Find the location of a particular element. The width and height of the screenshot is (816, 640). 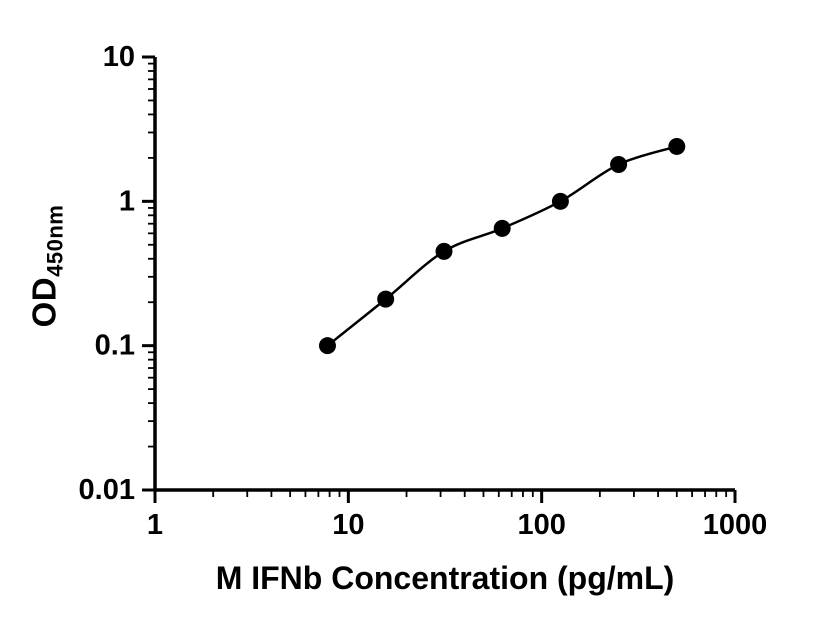

x-tick-label: 1 is located at coordinates (155, 525).